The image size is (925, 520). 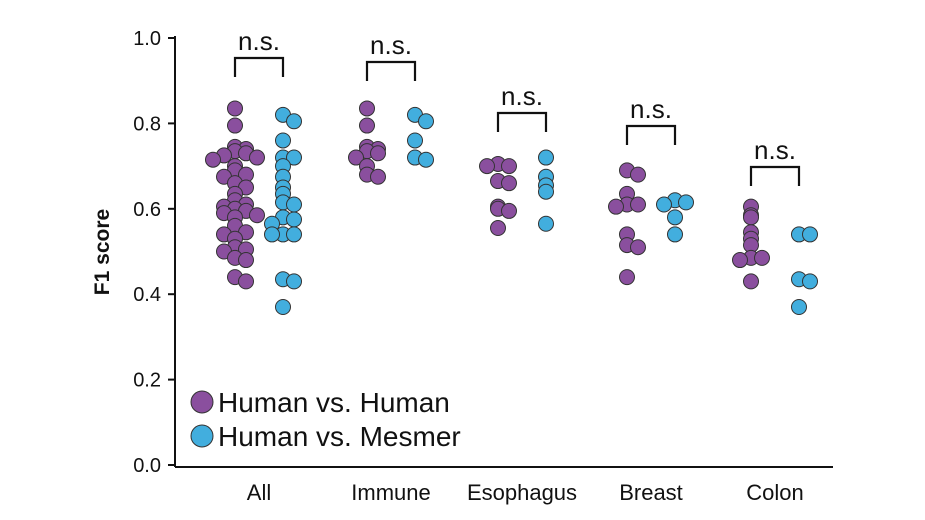 What do you see at coordinates (651, 492) in the screenshot?
I see `x-category-label: Breast` at bounding box center [651, 492].